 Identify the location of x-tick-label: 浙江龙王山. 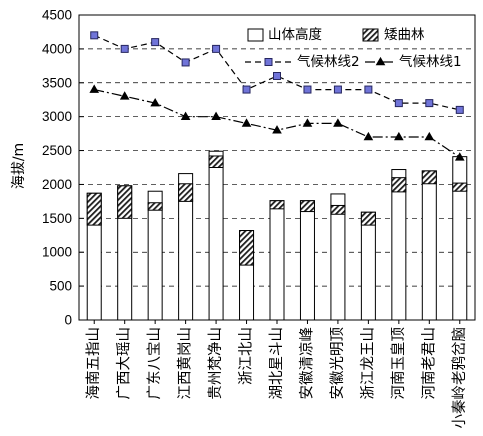
(367, 363).